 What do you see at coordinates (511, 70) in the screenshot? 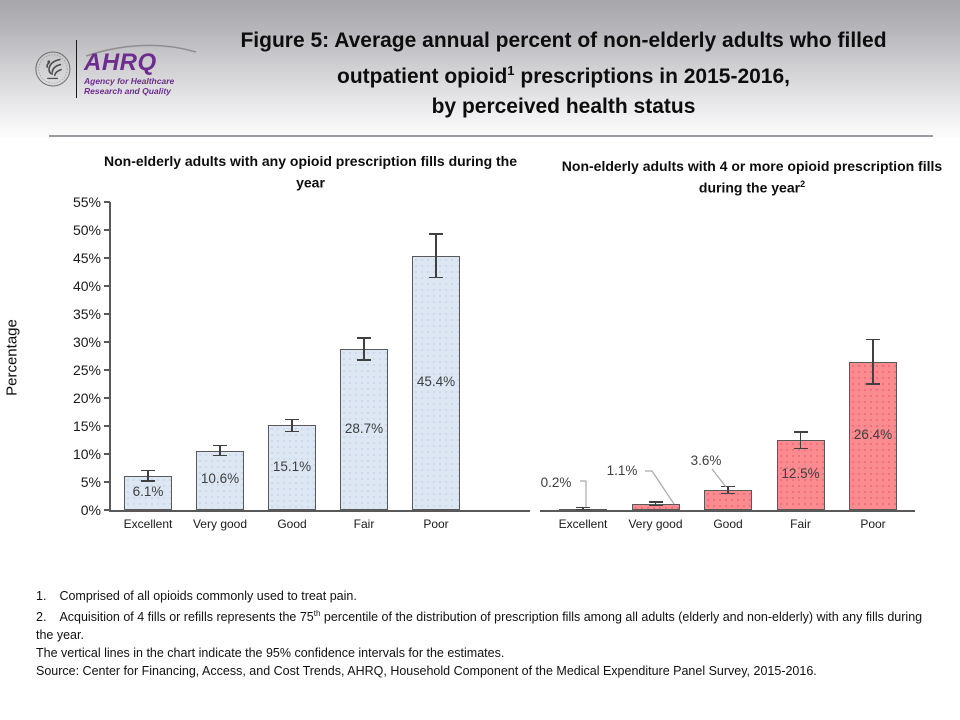
I see `footnote-ref-1: 1` at bounding box center [511, 70].